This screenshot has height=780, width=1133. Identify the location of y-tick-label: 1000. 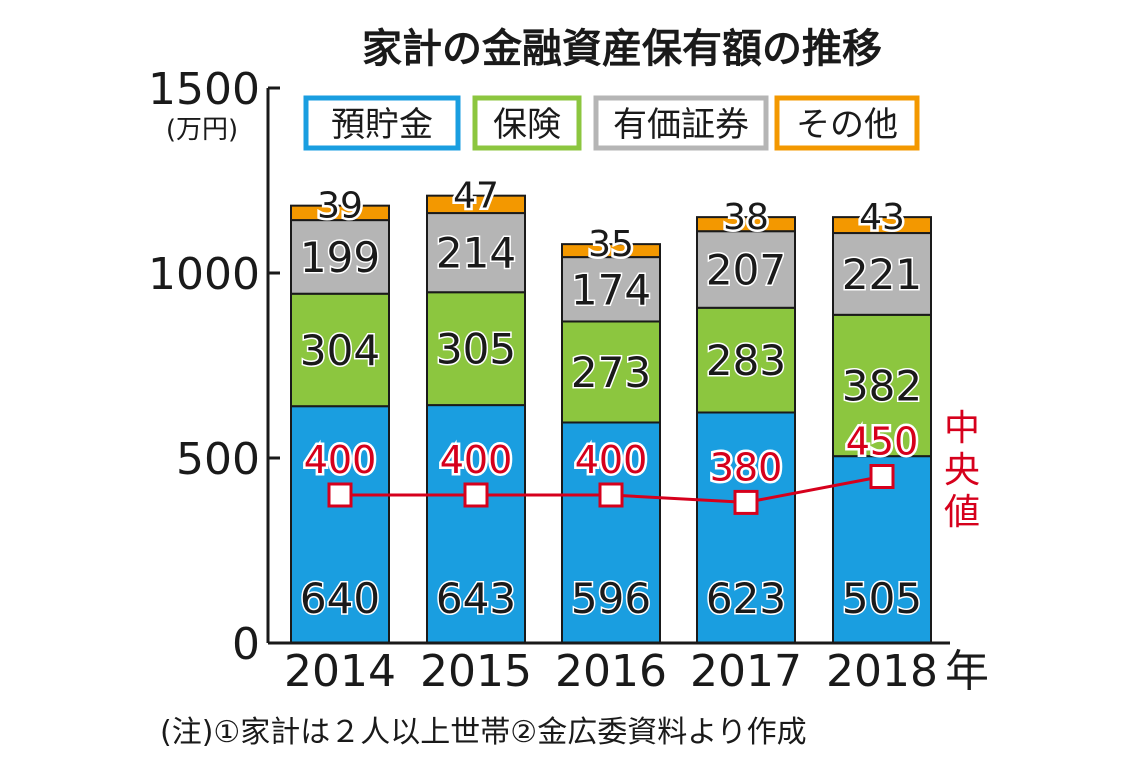
(204, 274).